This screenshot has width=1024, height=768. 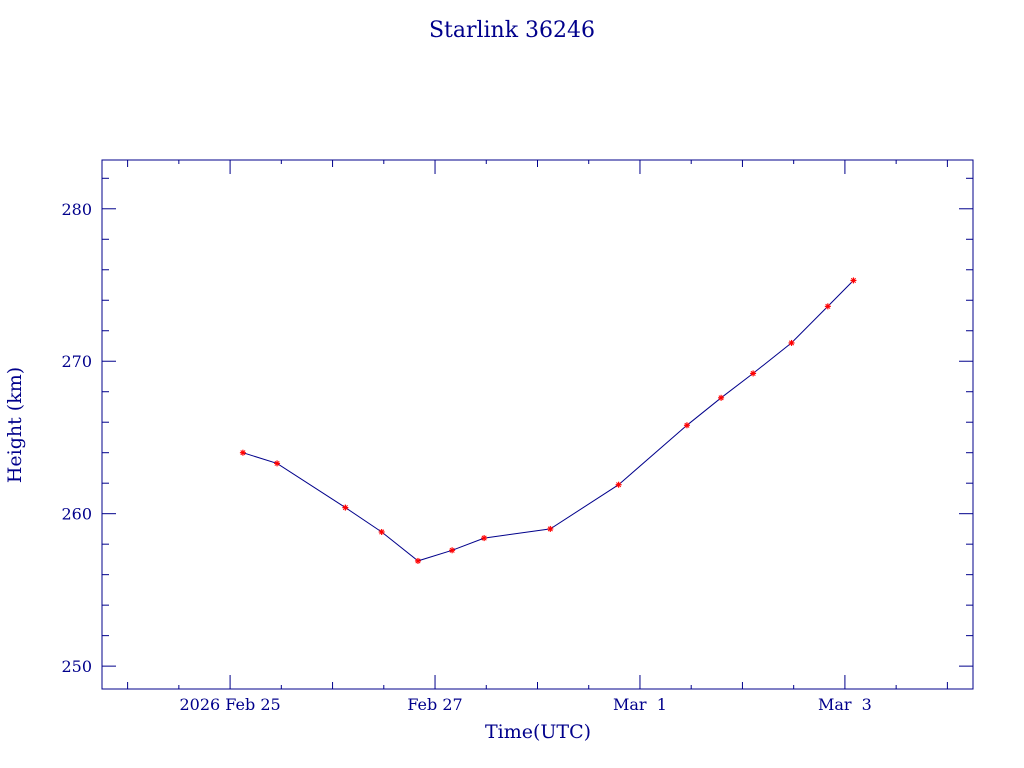 What do you see at coordinates (76, 209) in the screenshot?
I see `y-tick-label: 280` at bounding box center [76, 209].